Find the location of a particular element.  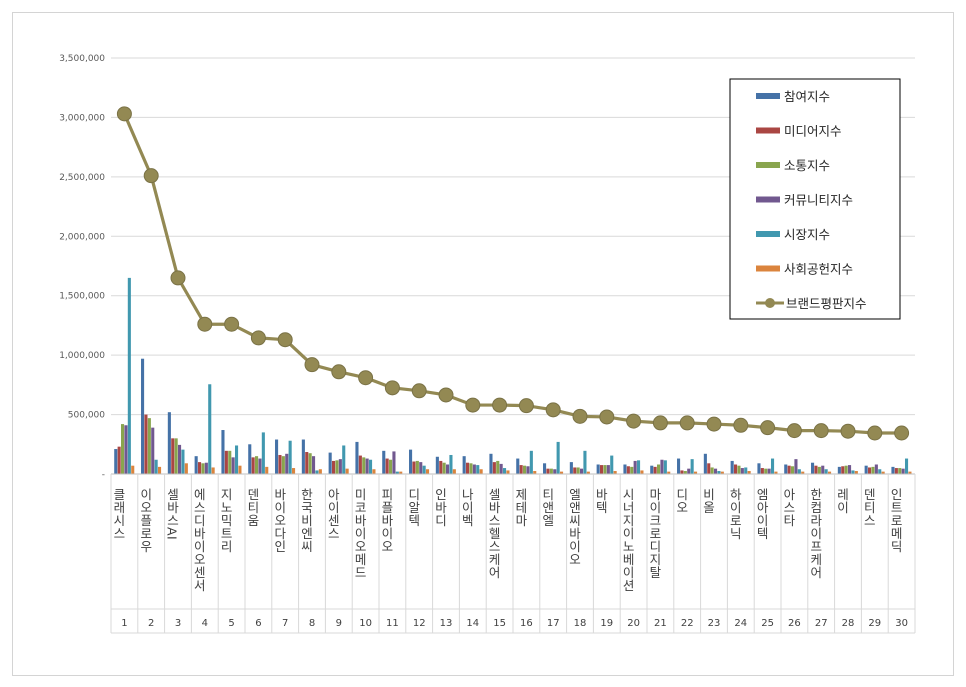

x-tick-label: 제테마 is located at coordinates (520, 507).